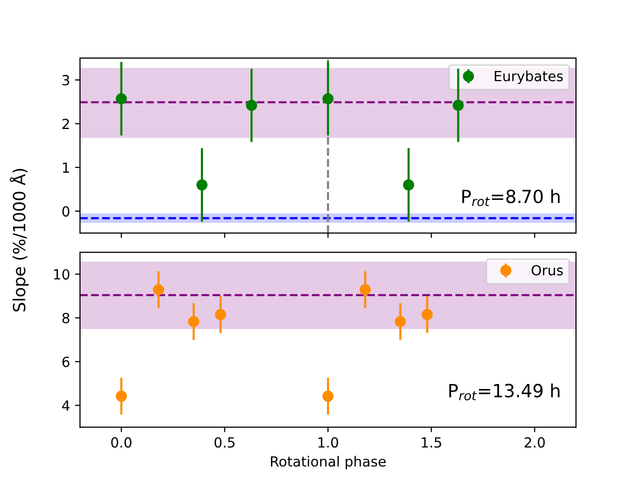 This screenshot has height=480, width=640. Describe the element at coordinates (121, 442) in the screenshot. I see `x-tick-label: 0.0` at that location.